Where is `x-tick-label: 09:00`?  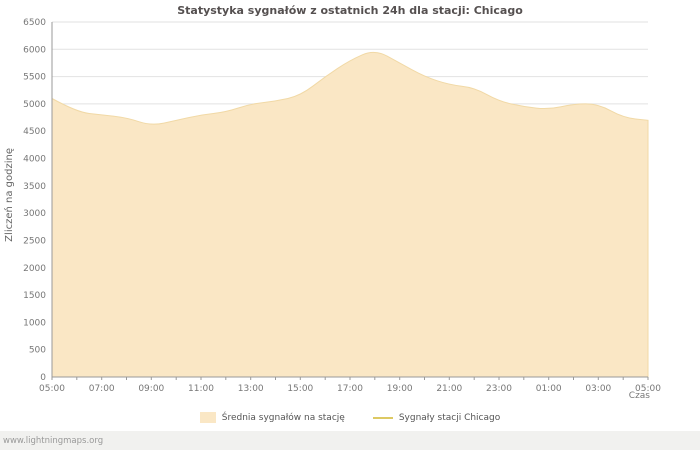
x-tick-label: 09:00 is located at coordinates (151, 389).